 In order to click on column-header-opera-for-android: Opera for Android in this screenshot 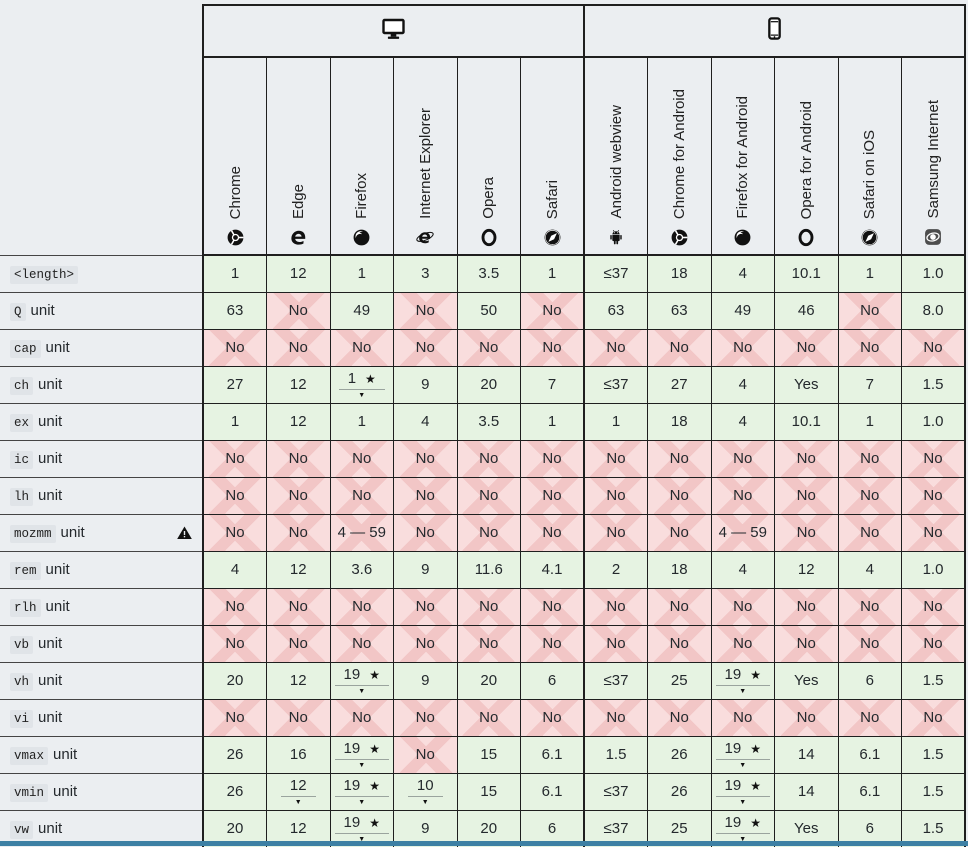, I will do `click(806, 156)`.